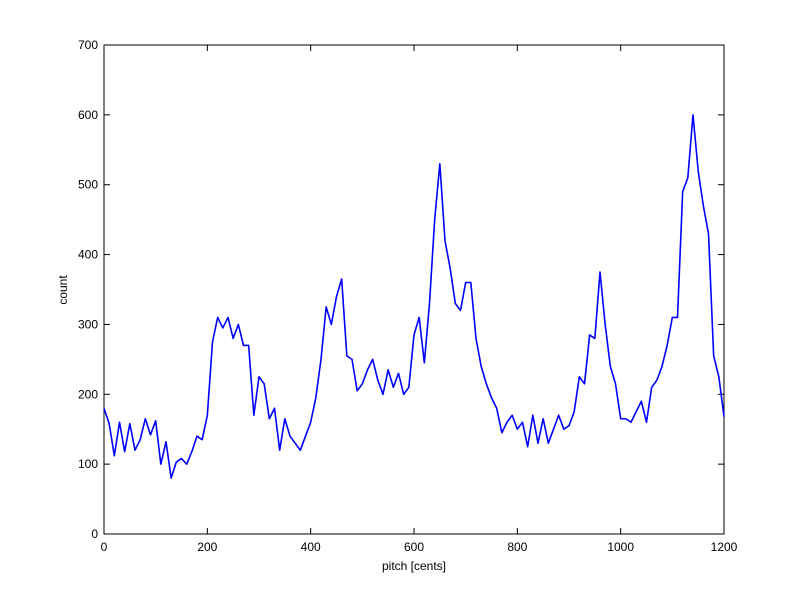  Describe the element at coordinates (88, 324) in the screenshot. I see `y-tick-label: 300` at that location.